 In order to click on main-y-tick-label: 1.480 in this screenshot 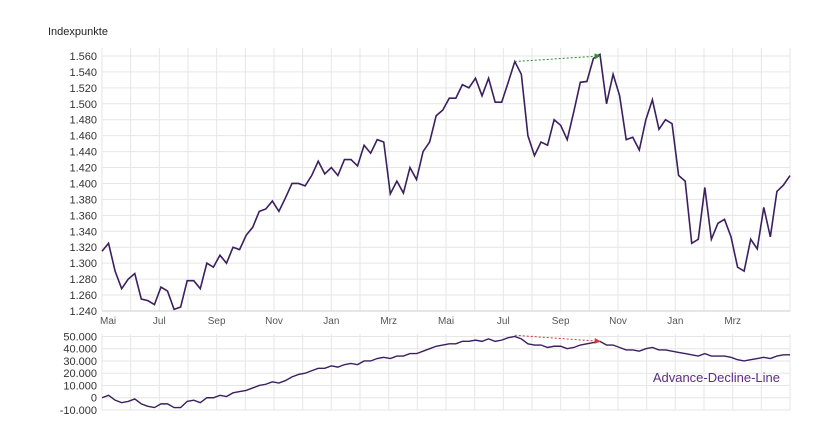, I will do `click(83, 121)`.